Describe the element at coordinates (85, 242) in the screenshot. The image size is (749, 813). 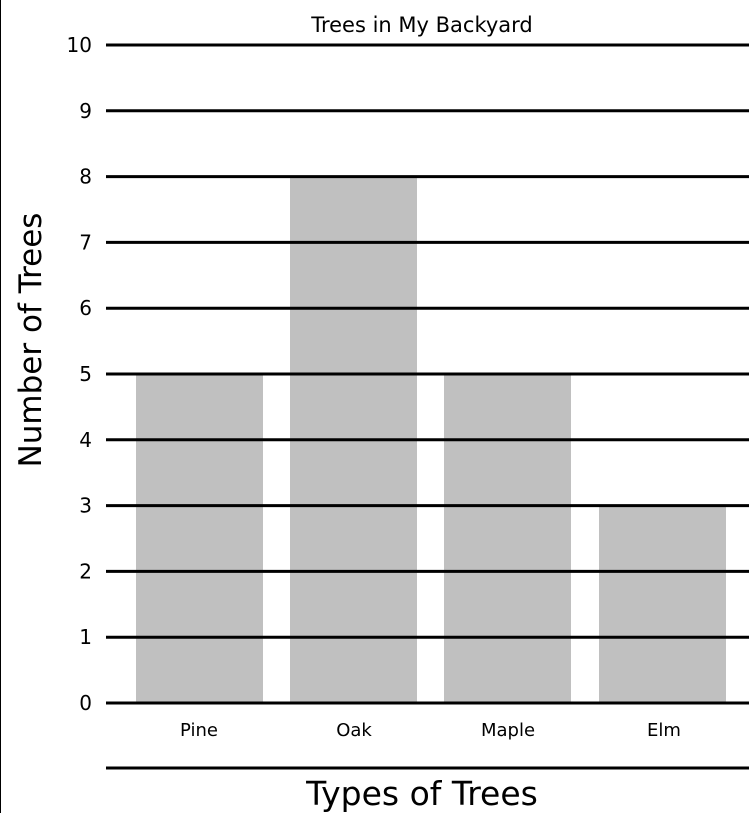
I see `y-tick-label: 7` at that location.